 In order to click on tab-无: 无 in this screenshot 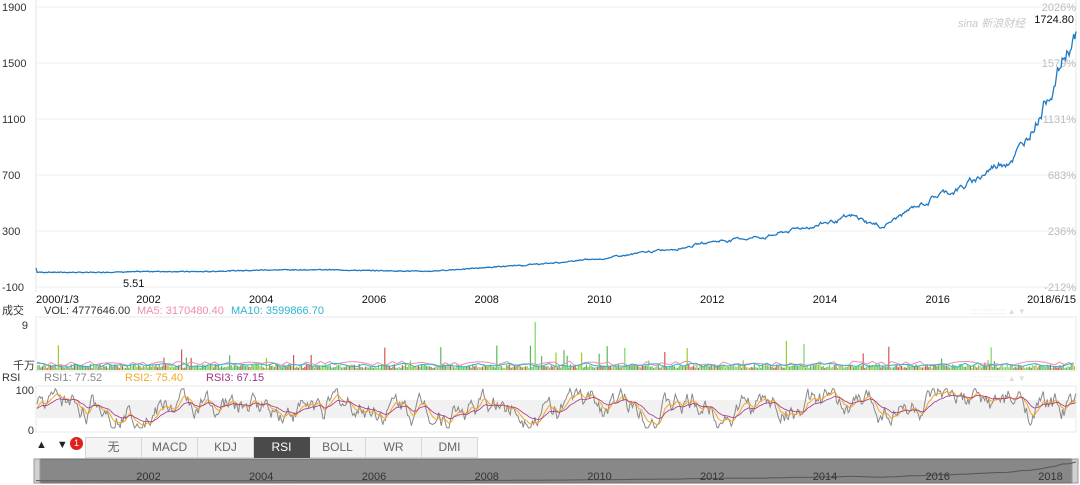, I will do `click(113, 447)`.